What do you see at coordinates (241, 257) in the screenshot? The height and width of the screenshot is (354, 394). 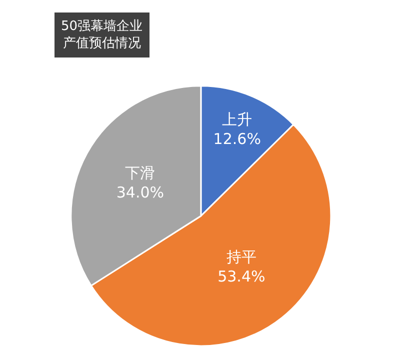 I see `slice-label: 持平` at bounding box center [241, 257].